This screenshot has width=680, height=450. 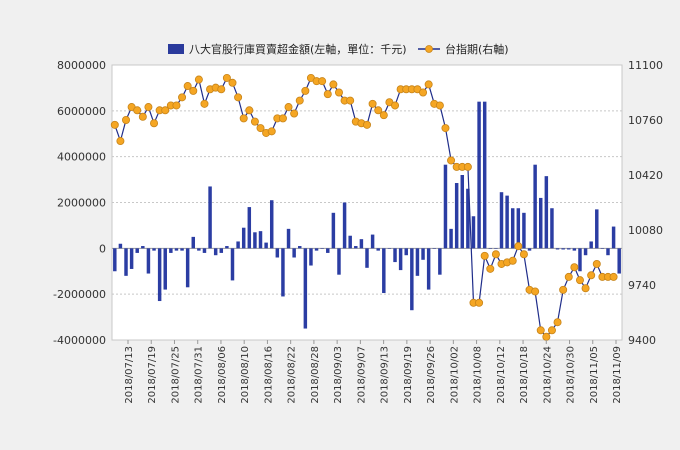 What do you see at coordinates (129, 375) in the screenshot?
I see `x-tick-label: 2018/07/13` at bounding box center [129, 375].